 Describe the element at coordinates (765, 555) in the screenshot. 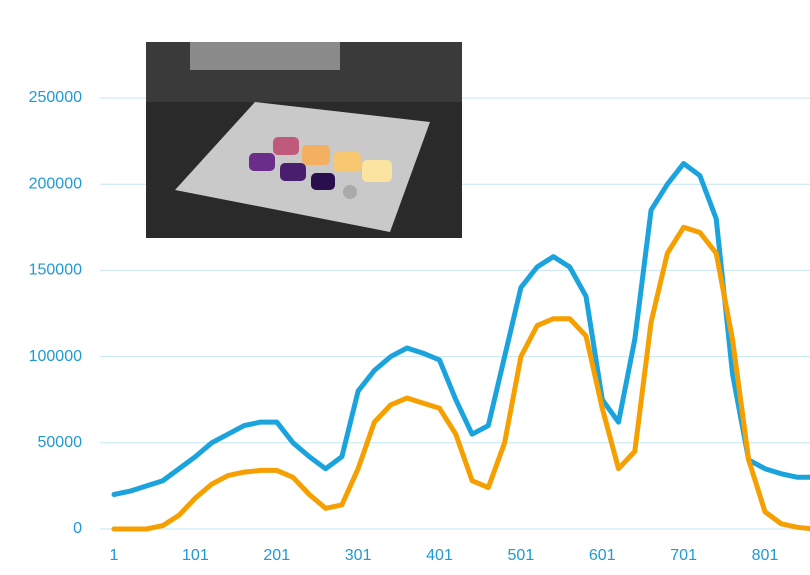

I see `x-tick-label: 801` at that location.